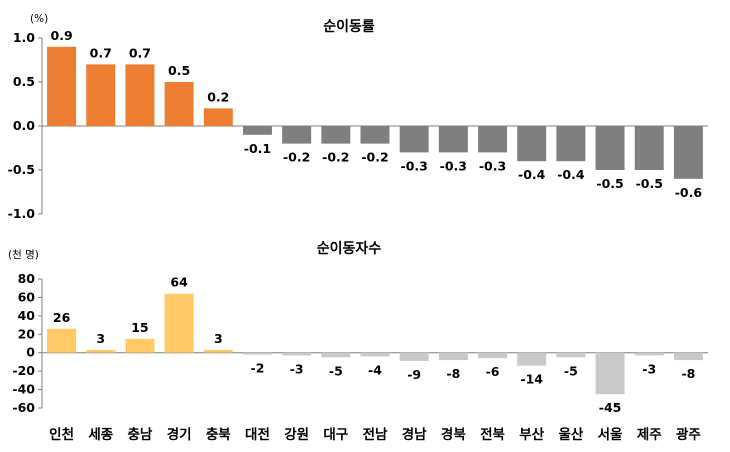 The width and height of the screenshot is (730, 452). Describe the element at coordinates (257, 148) in the screenshot. I see `data-label-rate-5: -0.1` at that location.